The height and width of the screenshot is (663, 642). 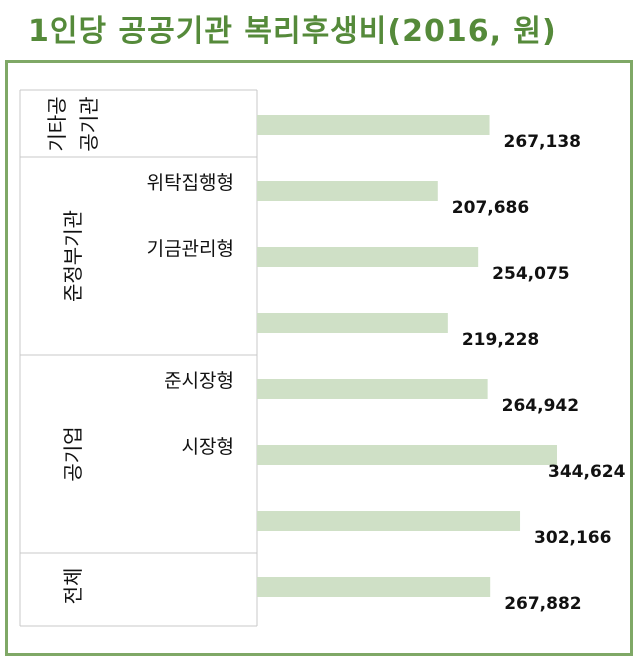 I want to click on data-label: 267,138, so click(x=542, y=142).